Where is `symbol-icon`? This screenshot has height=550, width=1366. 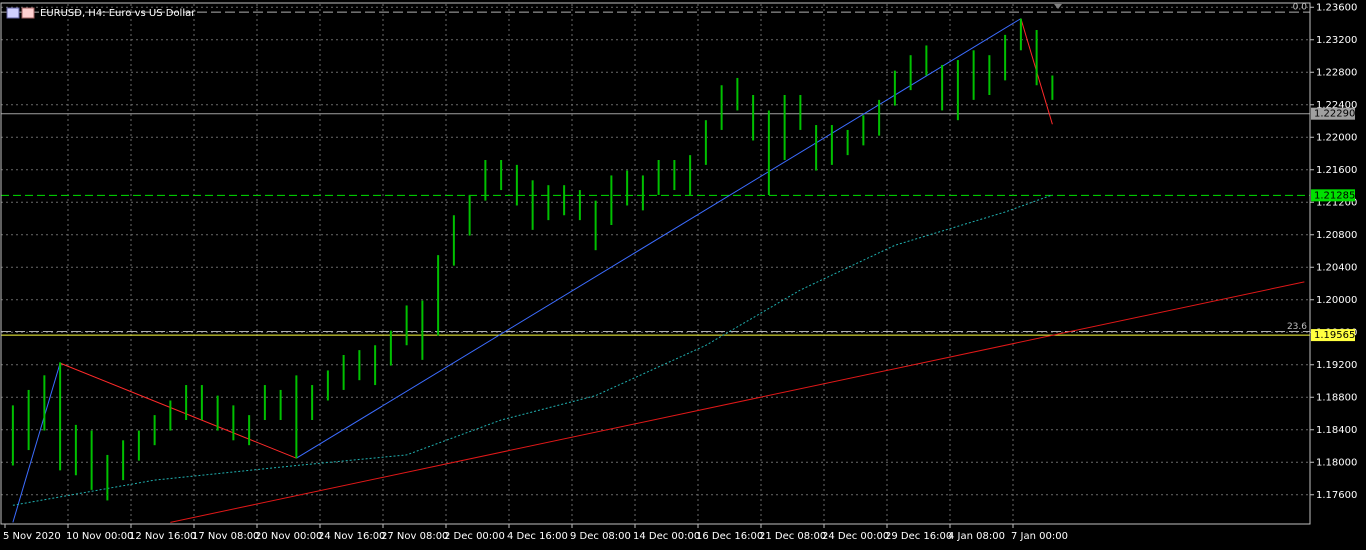 symbol-icon is located at coordinates (20, 13).